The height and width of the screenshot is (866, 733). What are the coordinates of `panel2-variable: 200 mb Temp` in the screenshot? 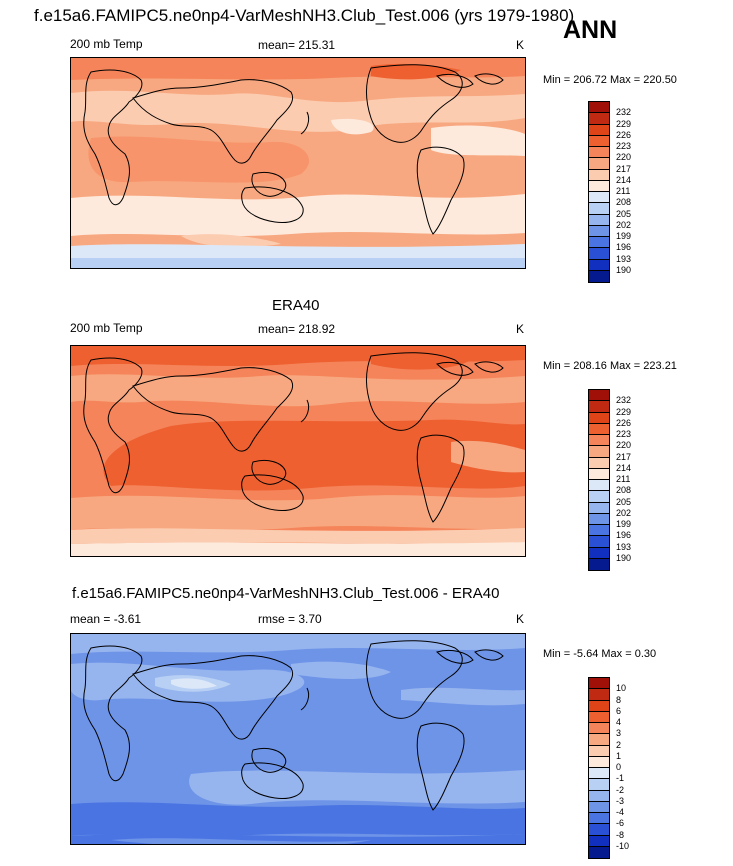 It's located at (106, 328).